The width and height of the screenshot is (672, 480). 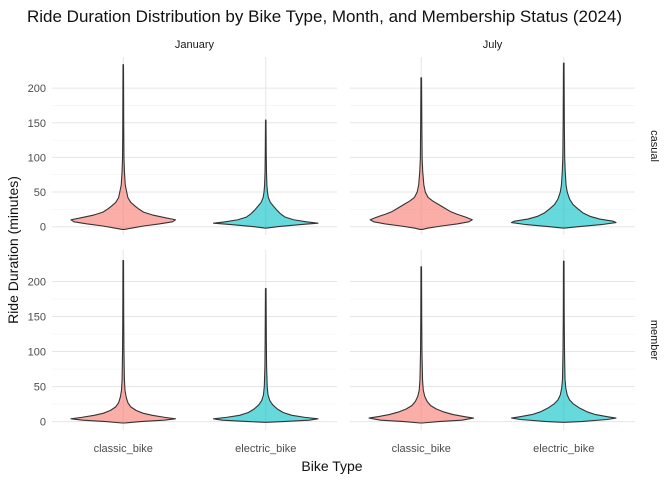 I want to click on strip-label-july: July, so click(x=493, y=45).